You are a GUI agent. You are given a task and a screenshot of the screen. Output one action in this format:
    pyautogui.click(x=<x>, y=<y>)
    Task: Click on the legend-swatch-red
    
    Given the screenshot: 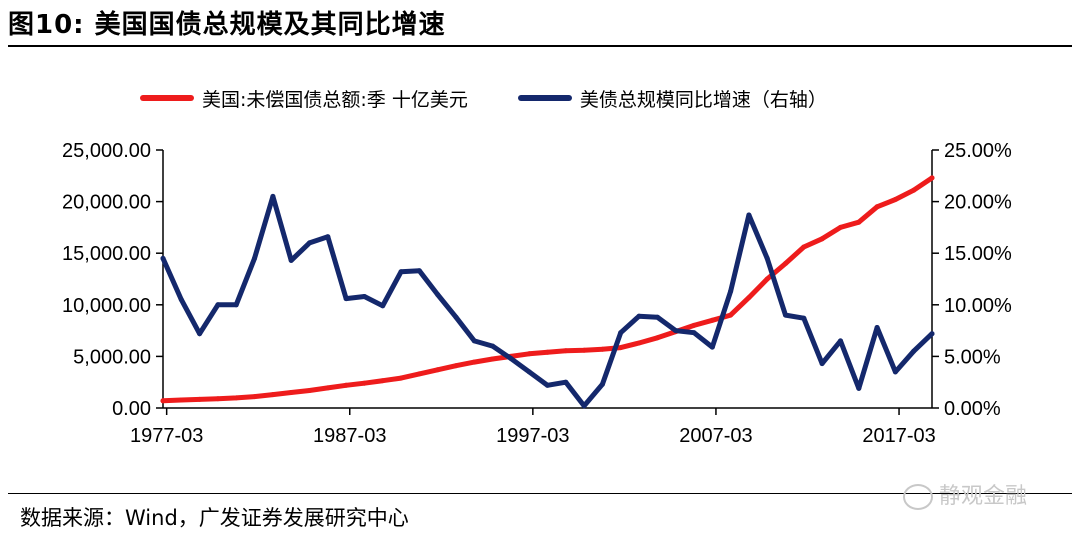 What is the action you would take?
    pyautogui.click(x=167, y=98)
    